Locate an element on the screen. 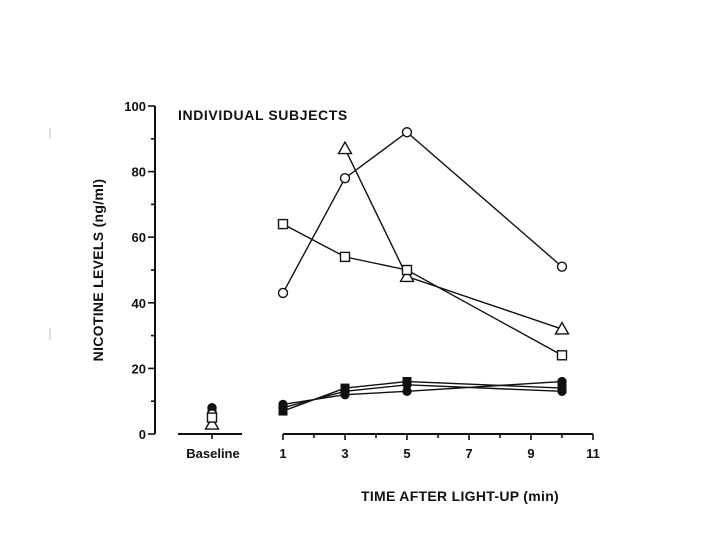  x-tick-label: 3 is located at coordinates (344, 453).